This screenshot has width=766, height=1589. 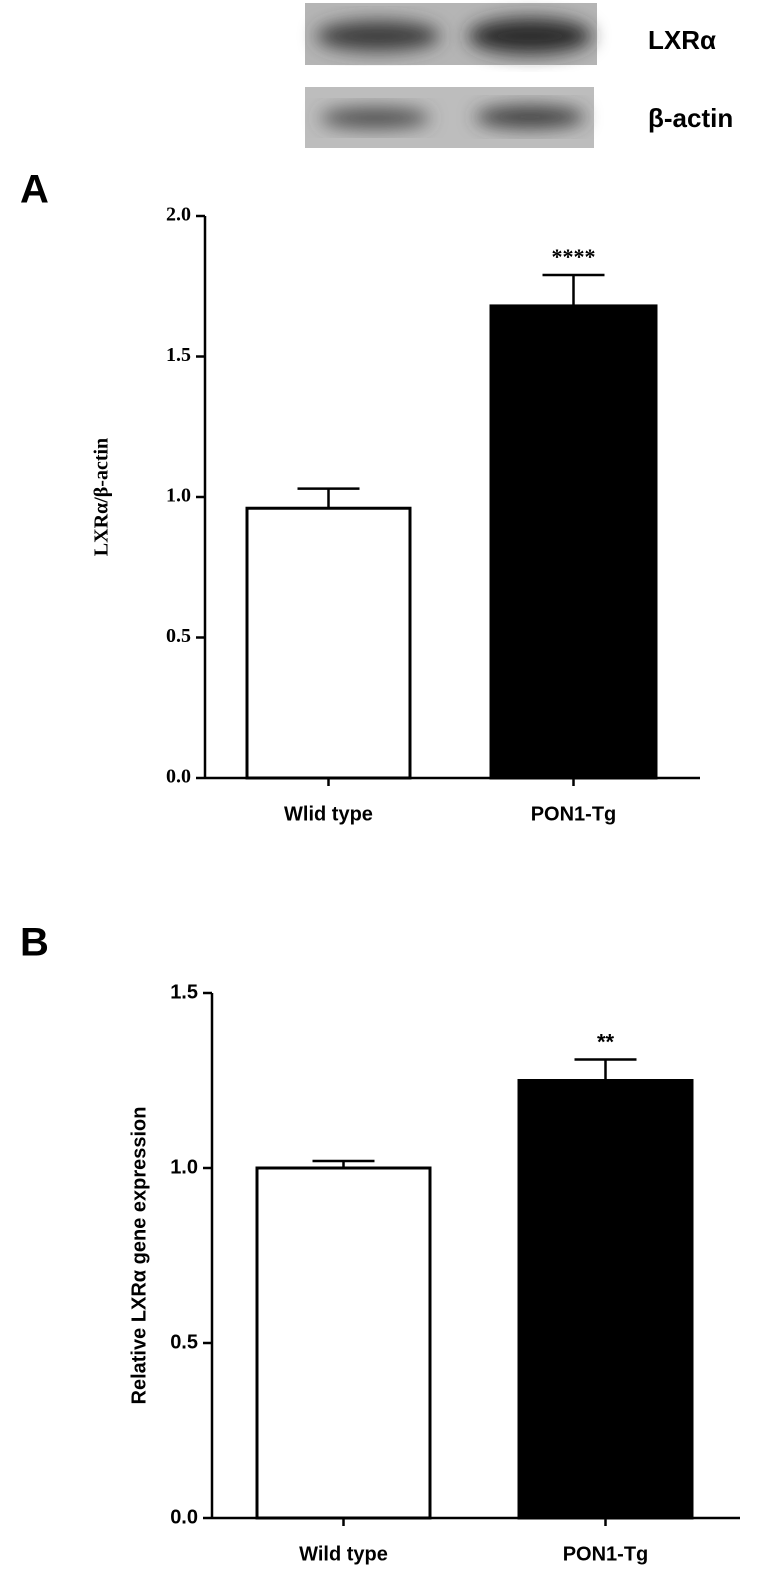 I want to click on blot-label: LXRα, so click(x=682, y=40).